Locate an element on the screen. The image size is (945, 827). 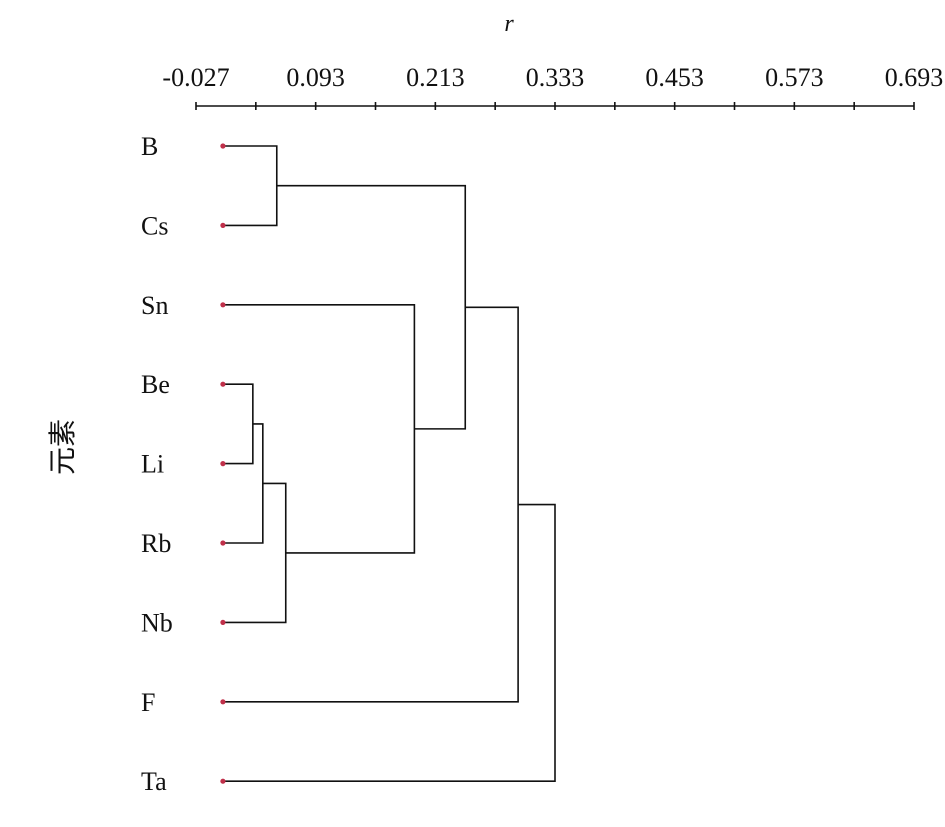
x-axis-tick-labels: -0.027 0.093 0.213 0.333 0.453 0.573 0.693 is located at coordinates (552, 77).